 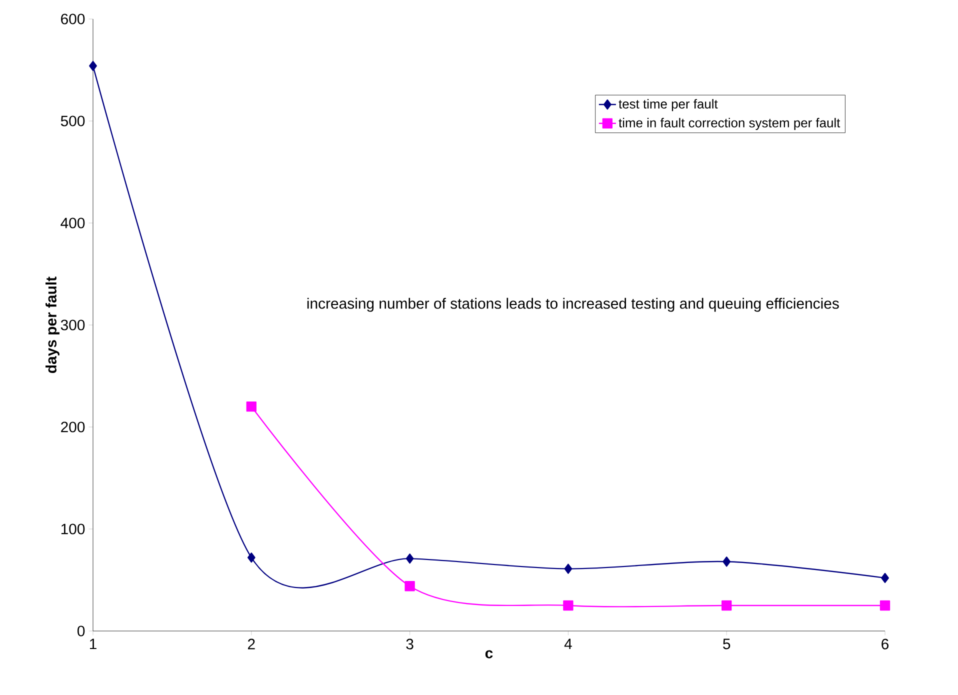 What do you see at coordinates (73, 529) in the screenshot?
I see `y-tick-label: 100` at bounding box center [73, 529].